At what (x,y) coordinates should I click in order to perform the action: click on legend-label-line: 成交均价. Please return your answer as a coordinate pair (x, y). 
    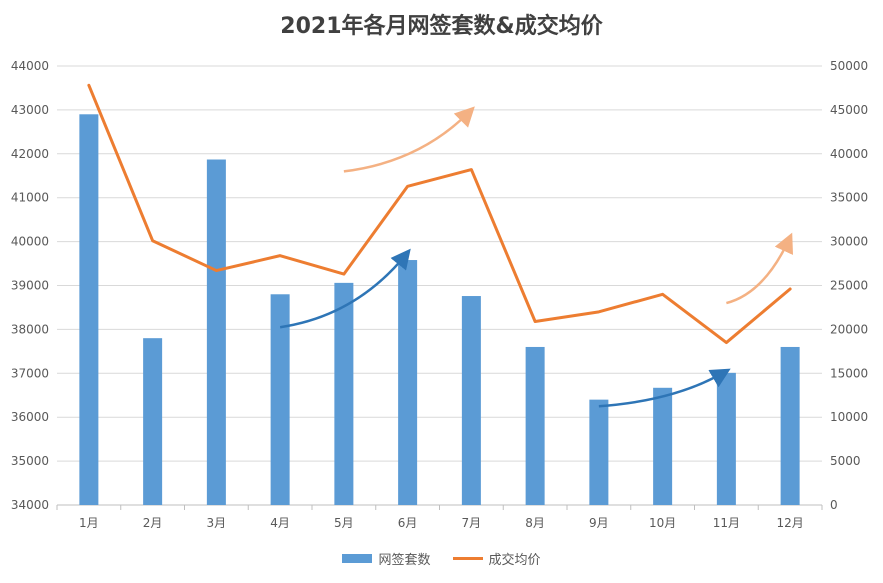
    Looking at the image, I should click on (514, 560).